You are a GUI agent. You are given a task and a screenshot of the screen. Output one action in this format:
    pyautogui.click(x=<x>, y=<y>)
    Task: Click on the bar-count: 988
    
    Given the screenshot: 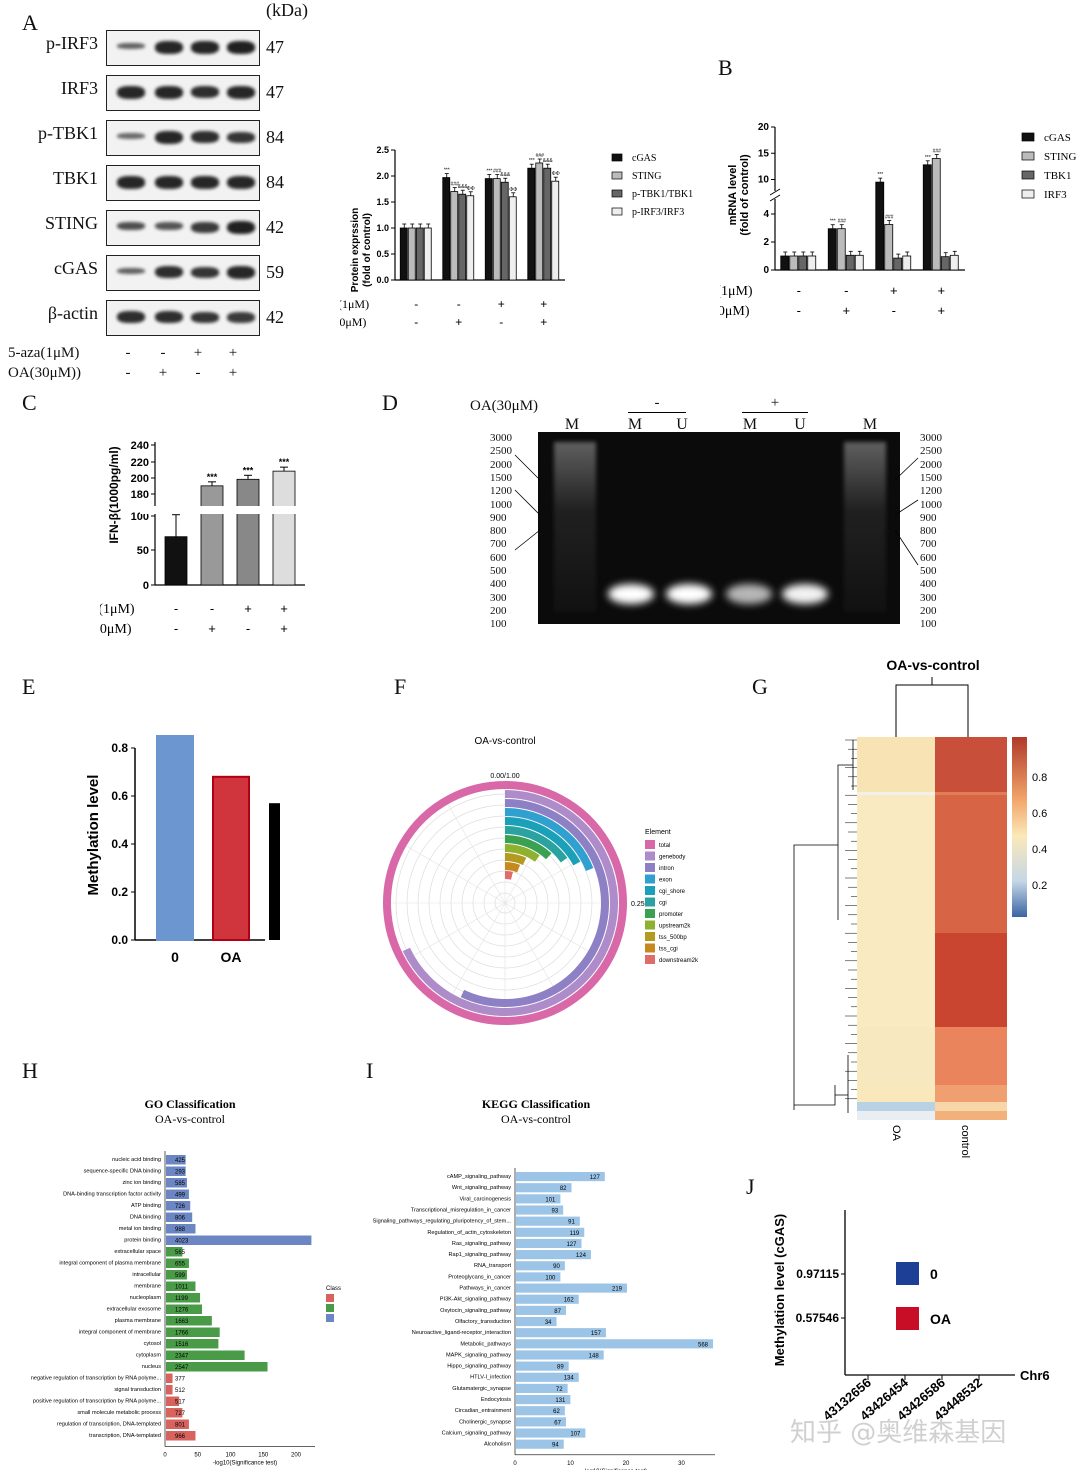 What is the action you would take?
    pyautogui.click(x=180, y=1230)
    